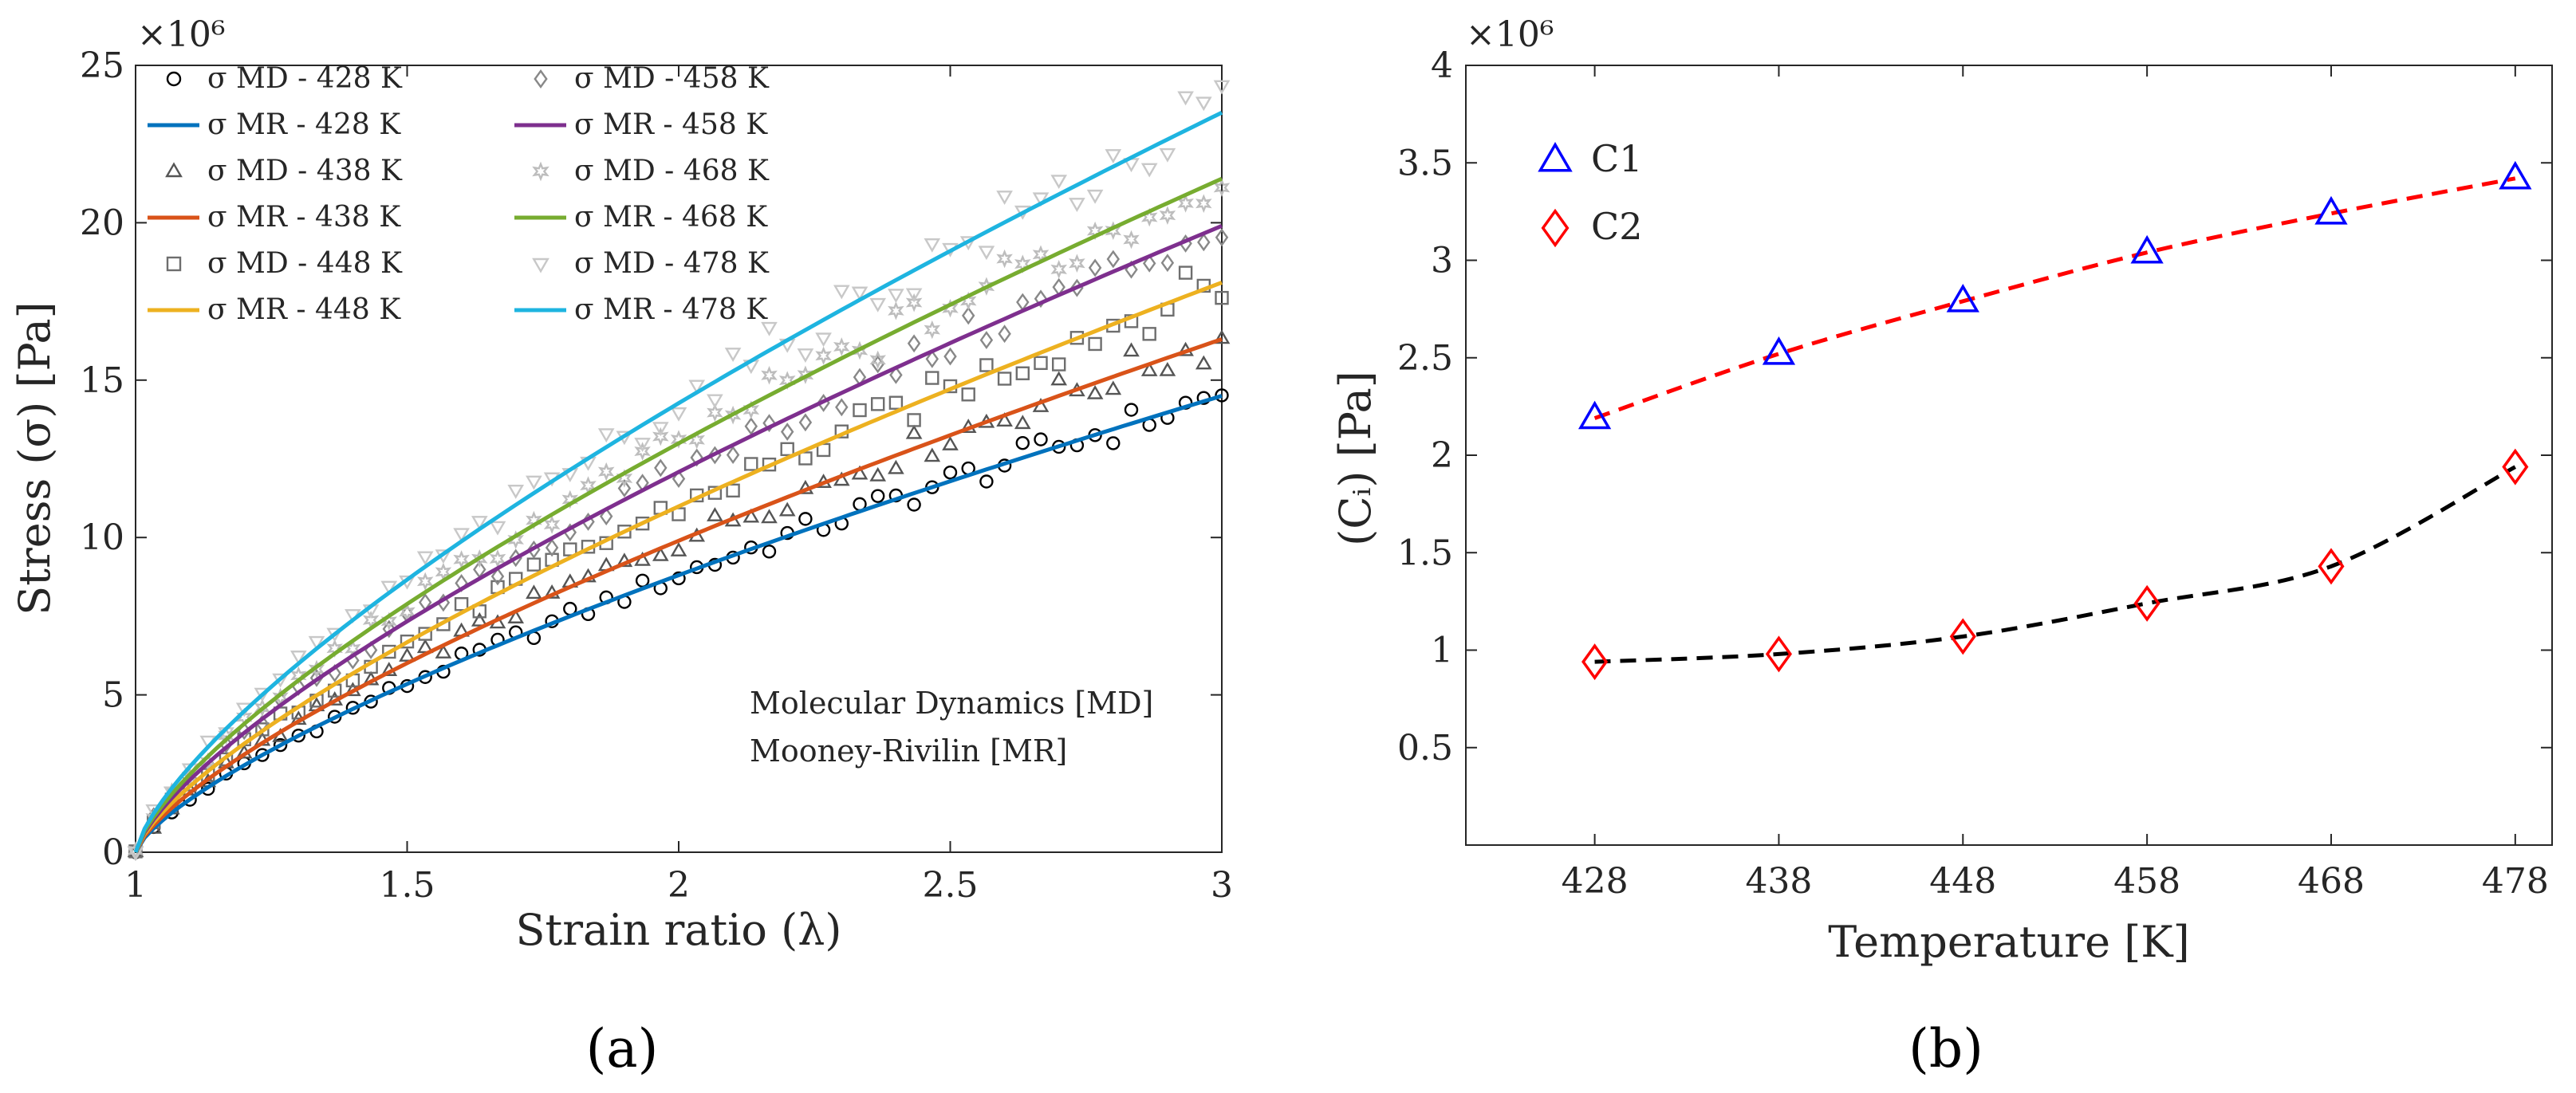  What do you see at coordinates (407, 885) in the screenshot?
I see `x-tick-label: 1.5` at bounding box center [407, 885].